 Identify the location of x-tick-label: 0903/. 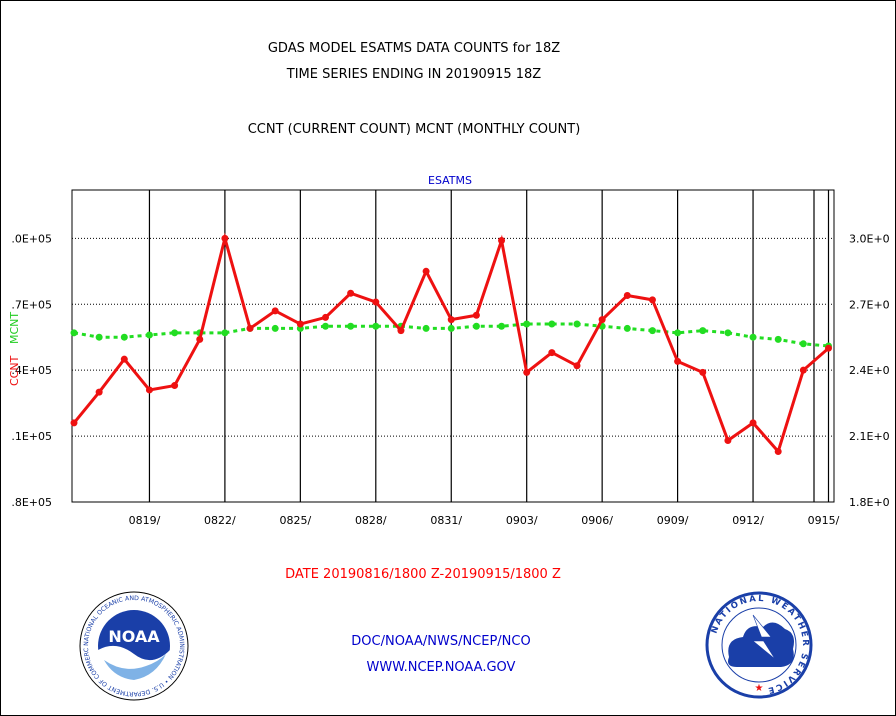
(522, 520).